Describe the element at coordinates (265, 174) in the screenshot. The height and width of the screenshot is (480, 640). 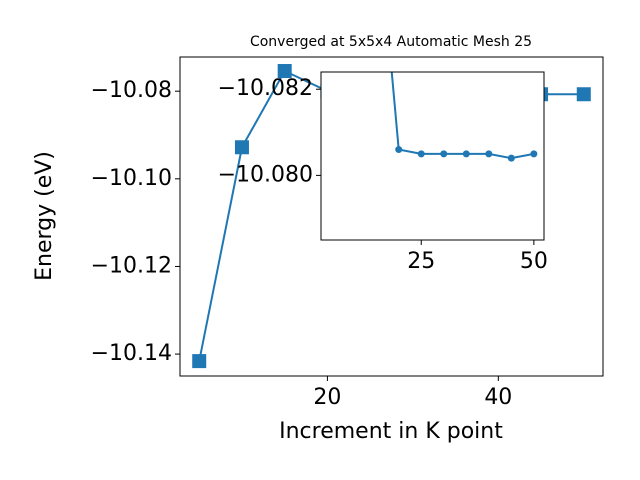
I see `y-tick-label: −10.080` at that location.